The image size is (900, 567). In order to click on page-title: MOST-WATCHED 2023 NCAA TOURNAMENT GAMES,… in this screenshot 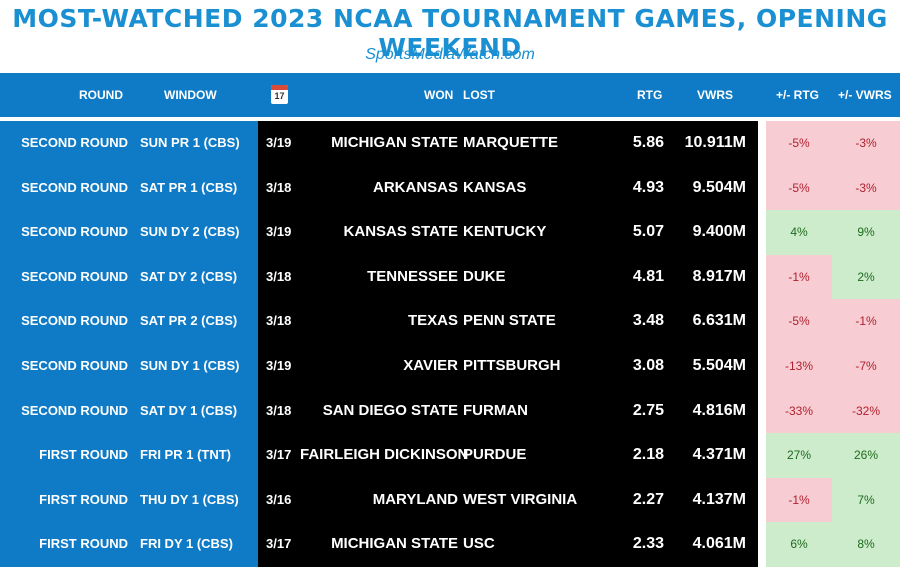, I will do `click(450, 33)`.